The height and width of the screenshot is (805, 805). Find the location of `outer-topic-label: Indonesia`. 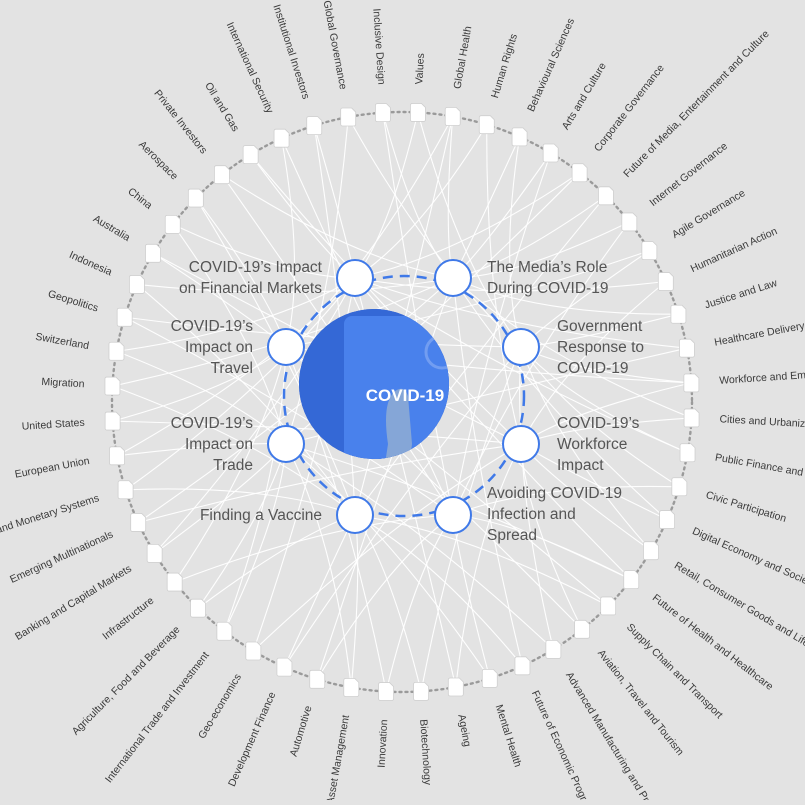

outer-topic-label: Indonesia is located at coordinates (90, 263).